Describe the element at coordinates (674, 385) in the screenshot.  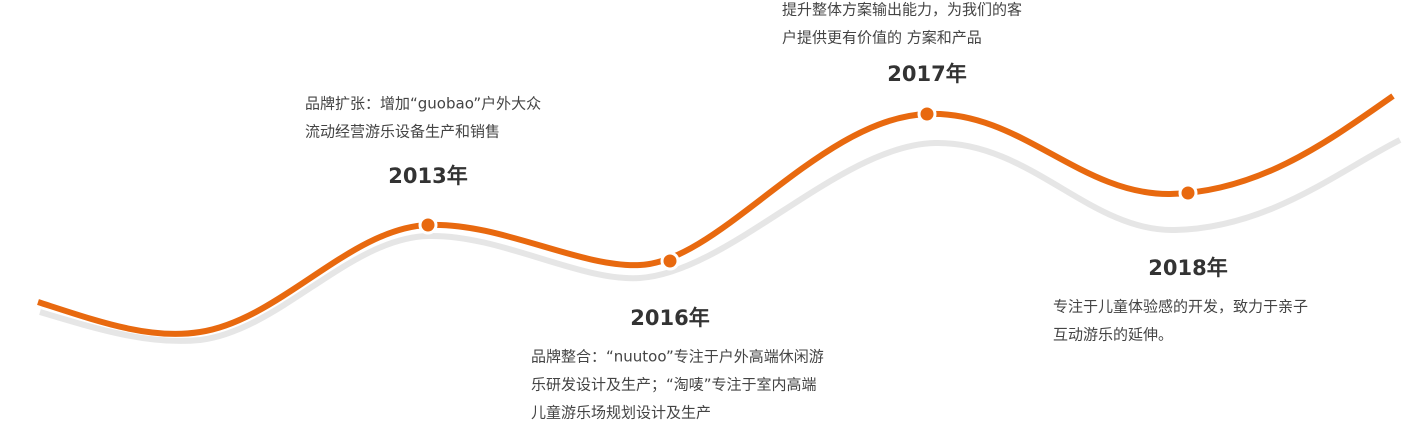
I see `description: 乐研发设计及生产；“淘唛”专注于室内高端` at that location.